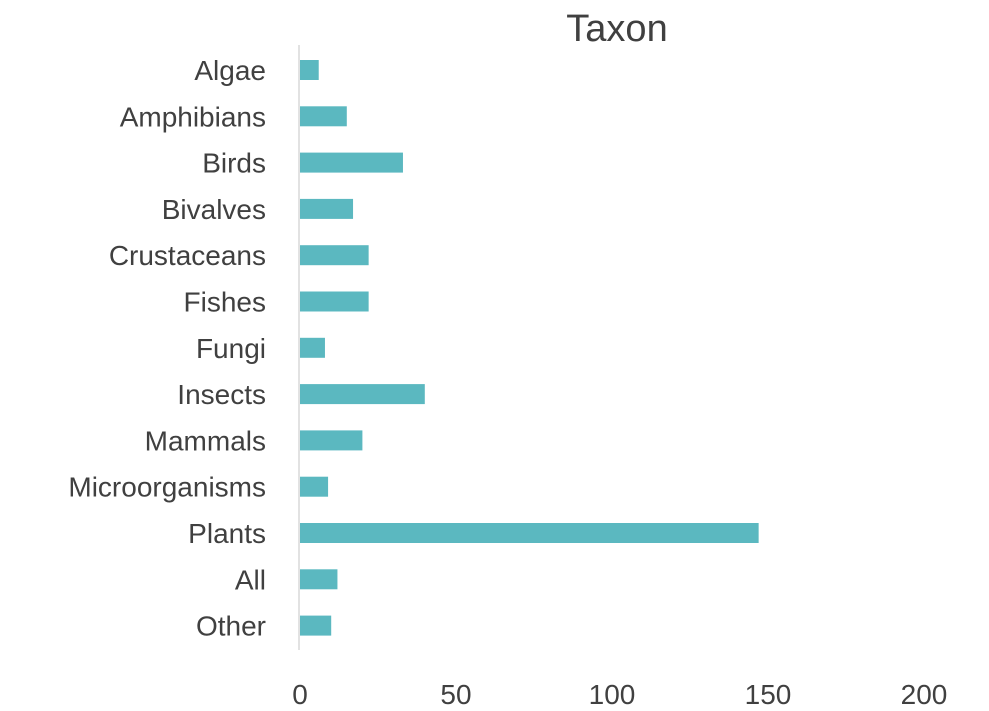 The width and height of the screenshot is (989, 711). Describe the element at coordinates (231, 626) in the screenshot. I see `category-label-other: Other` at that location.